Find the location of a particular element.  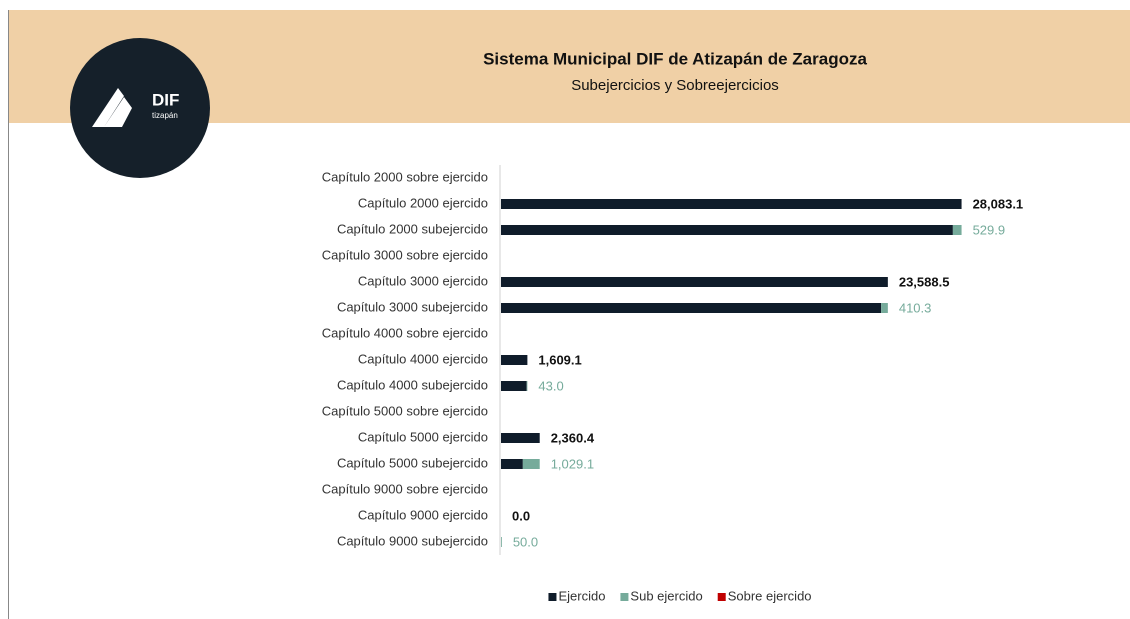

category-label: Capítulo 4000 subejercido is located at coordinates (412, 384).